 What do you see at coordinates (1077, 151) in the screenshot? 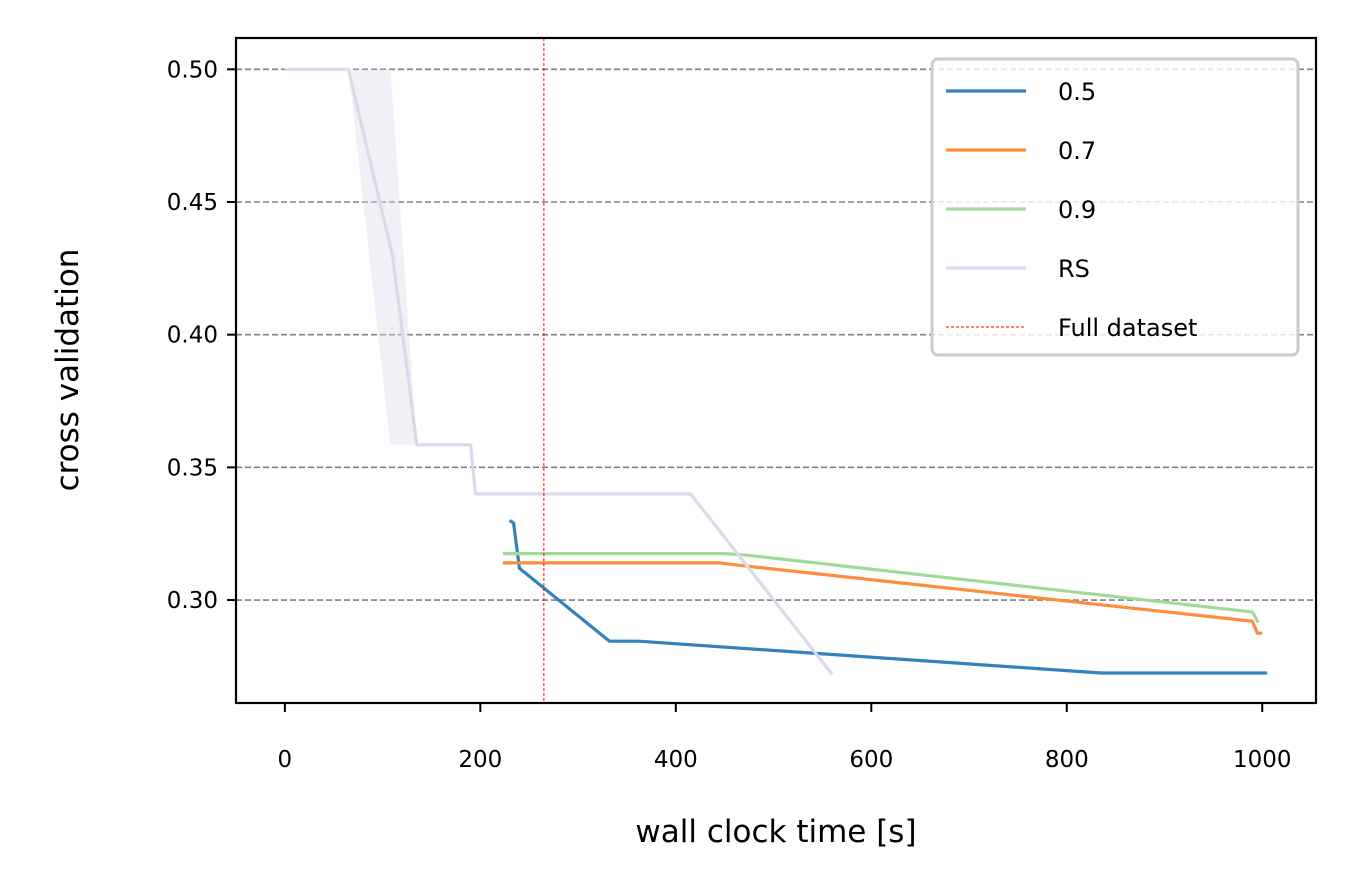
I see `legend-label-0-7: 0.7` at bounding box center [1077, 151].